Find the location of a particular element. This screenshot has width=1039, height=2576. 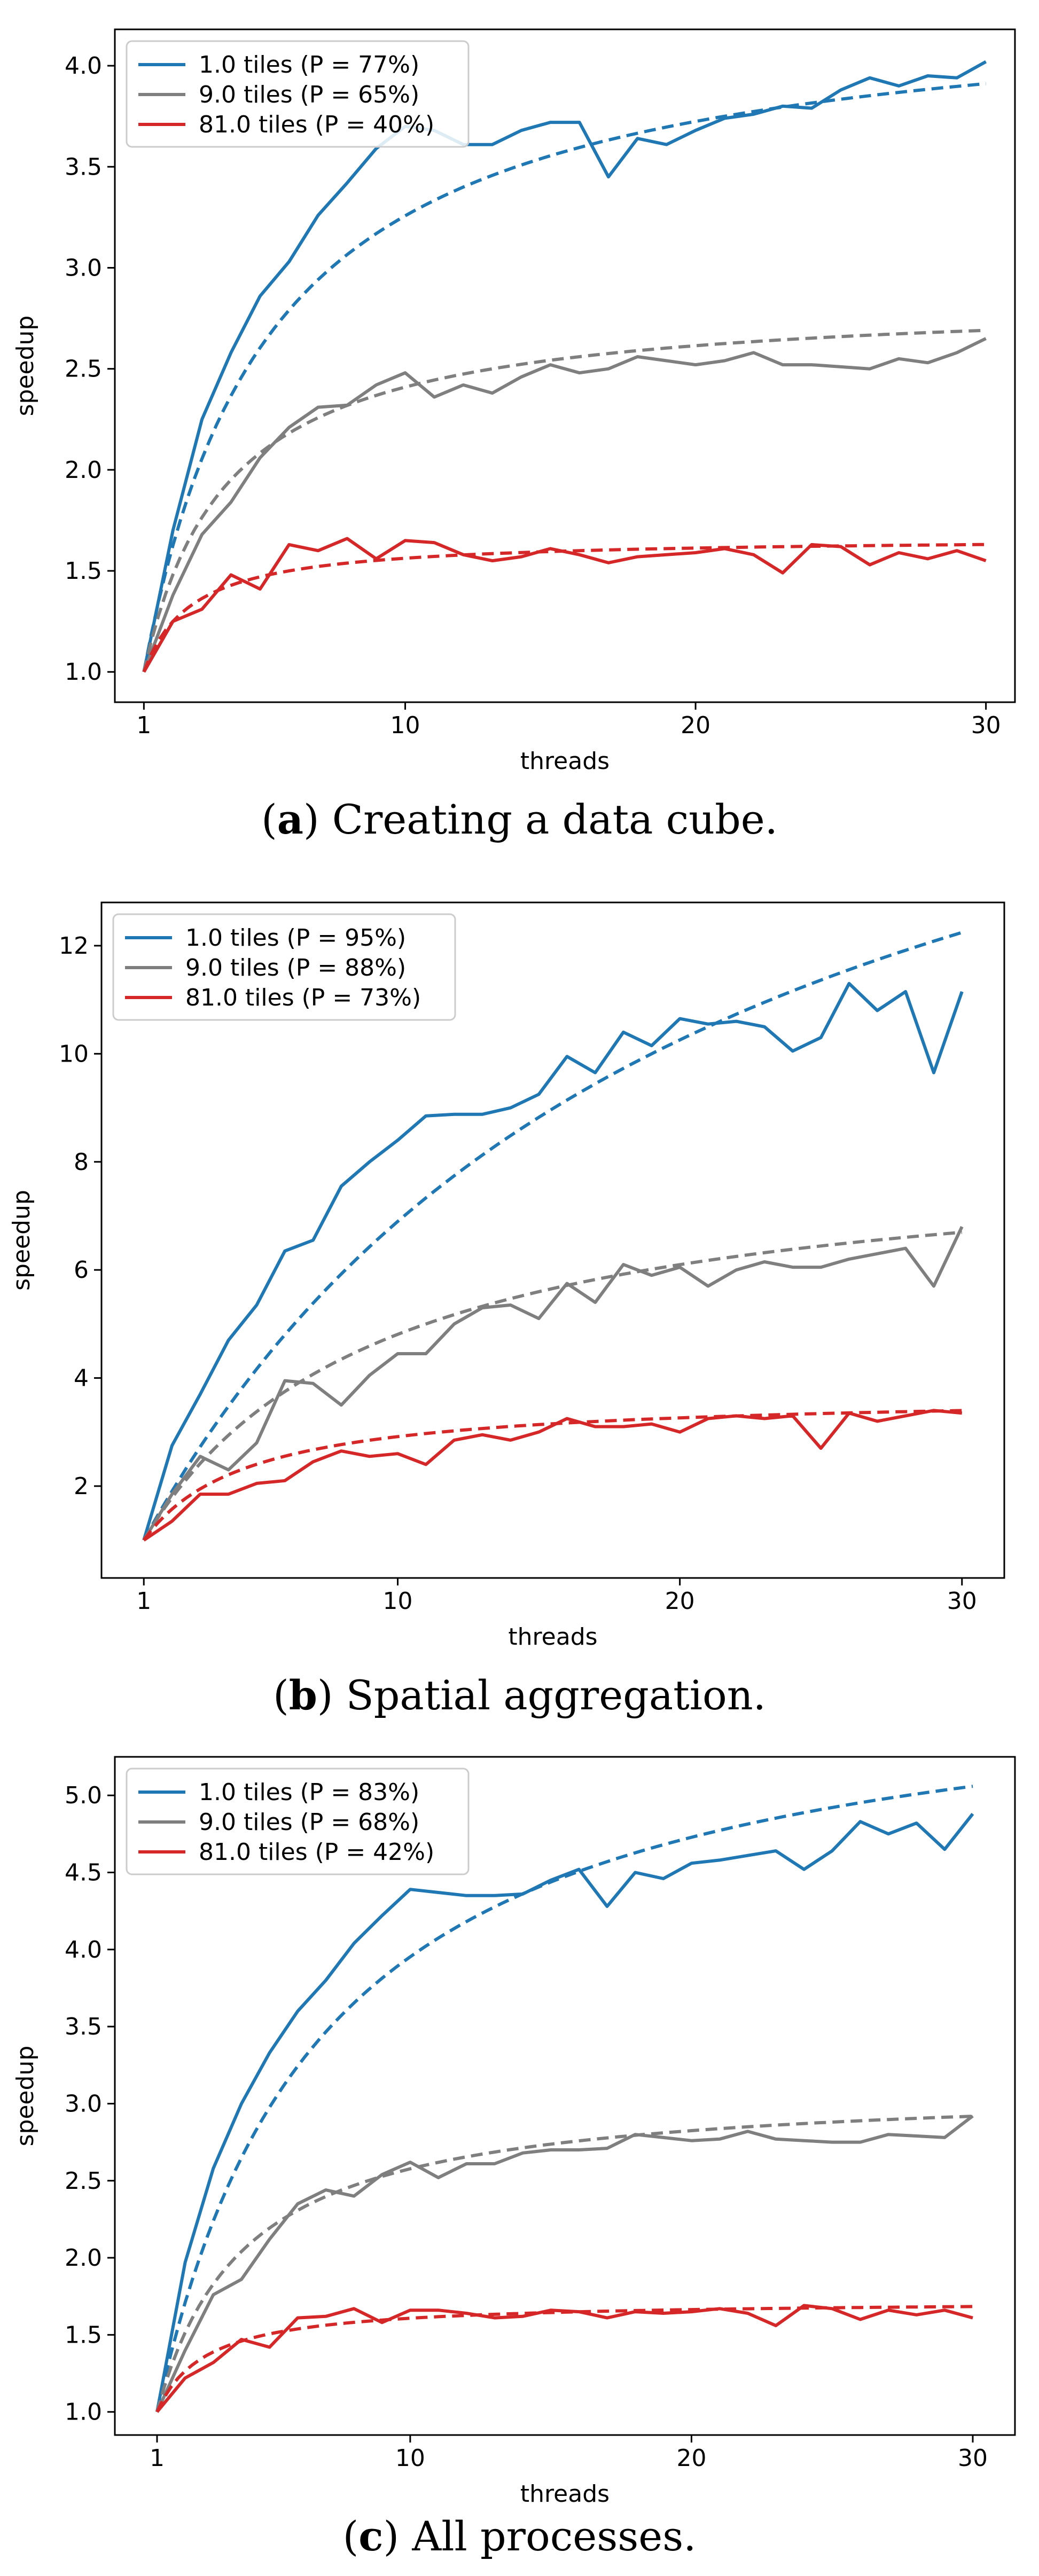

y-tick-label: 1.5 is located at coordinates (83, 2335).